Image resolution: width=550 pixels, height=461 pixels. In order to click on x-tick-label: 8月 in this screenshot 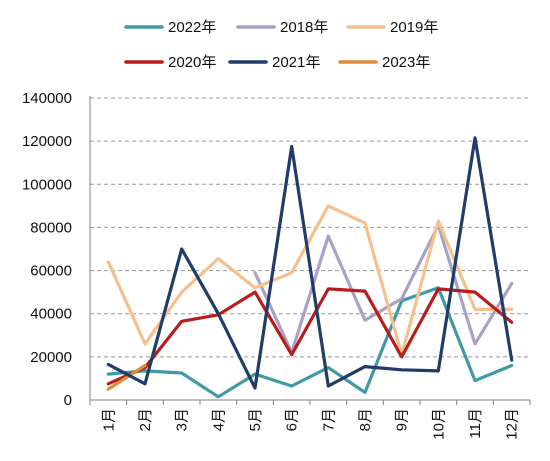, I will do `click(365, 419)`.